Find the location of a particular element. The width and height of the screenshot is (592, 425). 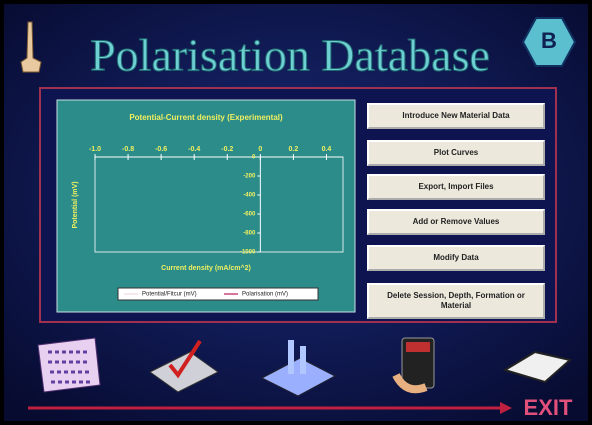

x-tick-label: -0.8 is located at coordinates (128, 149).